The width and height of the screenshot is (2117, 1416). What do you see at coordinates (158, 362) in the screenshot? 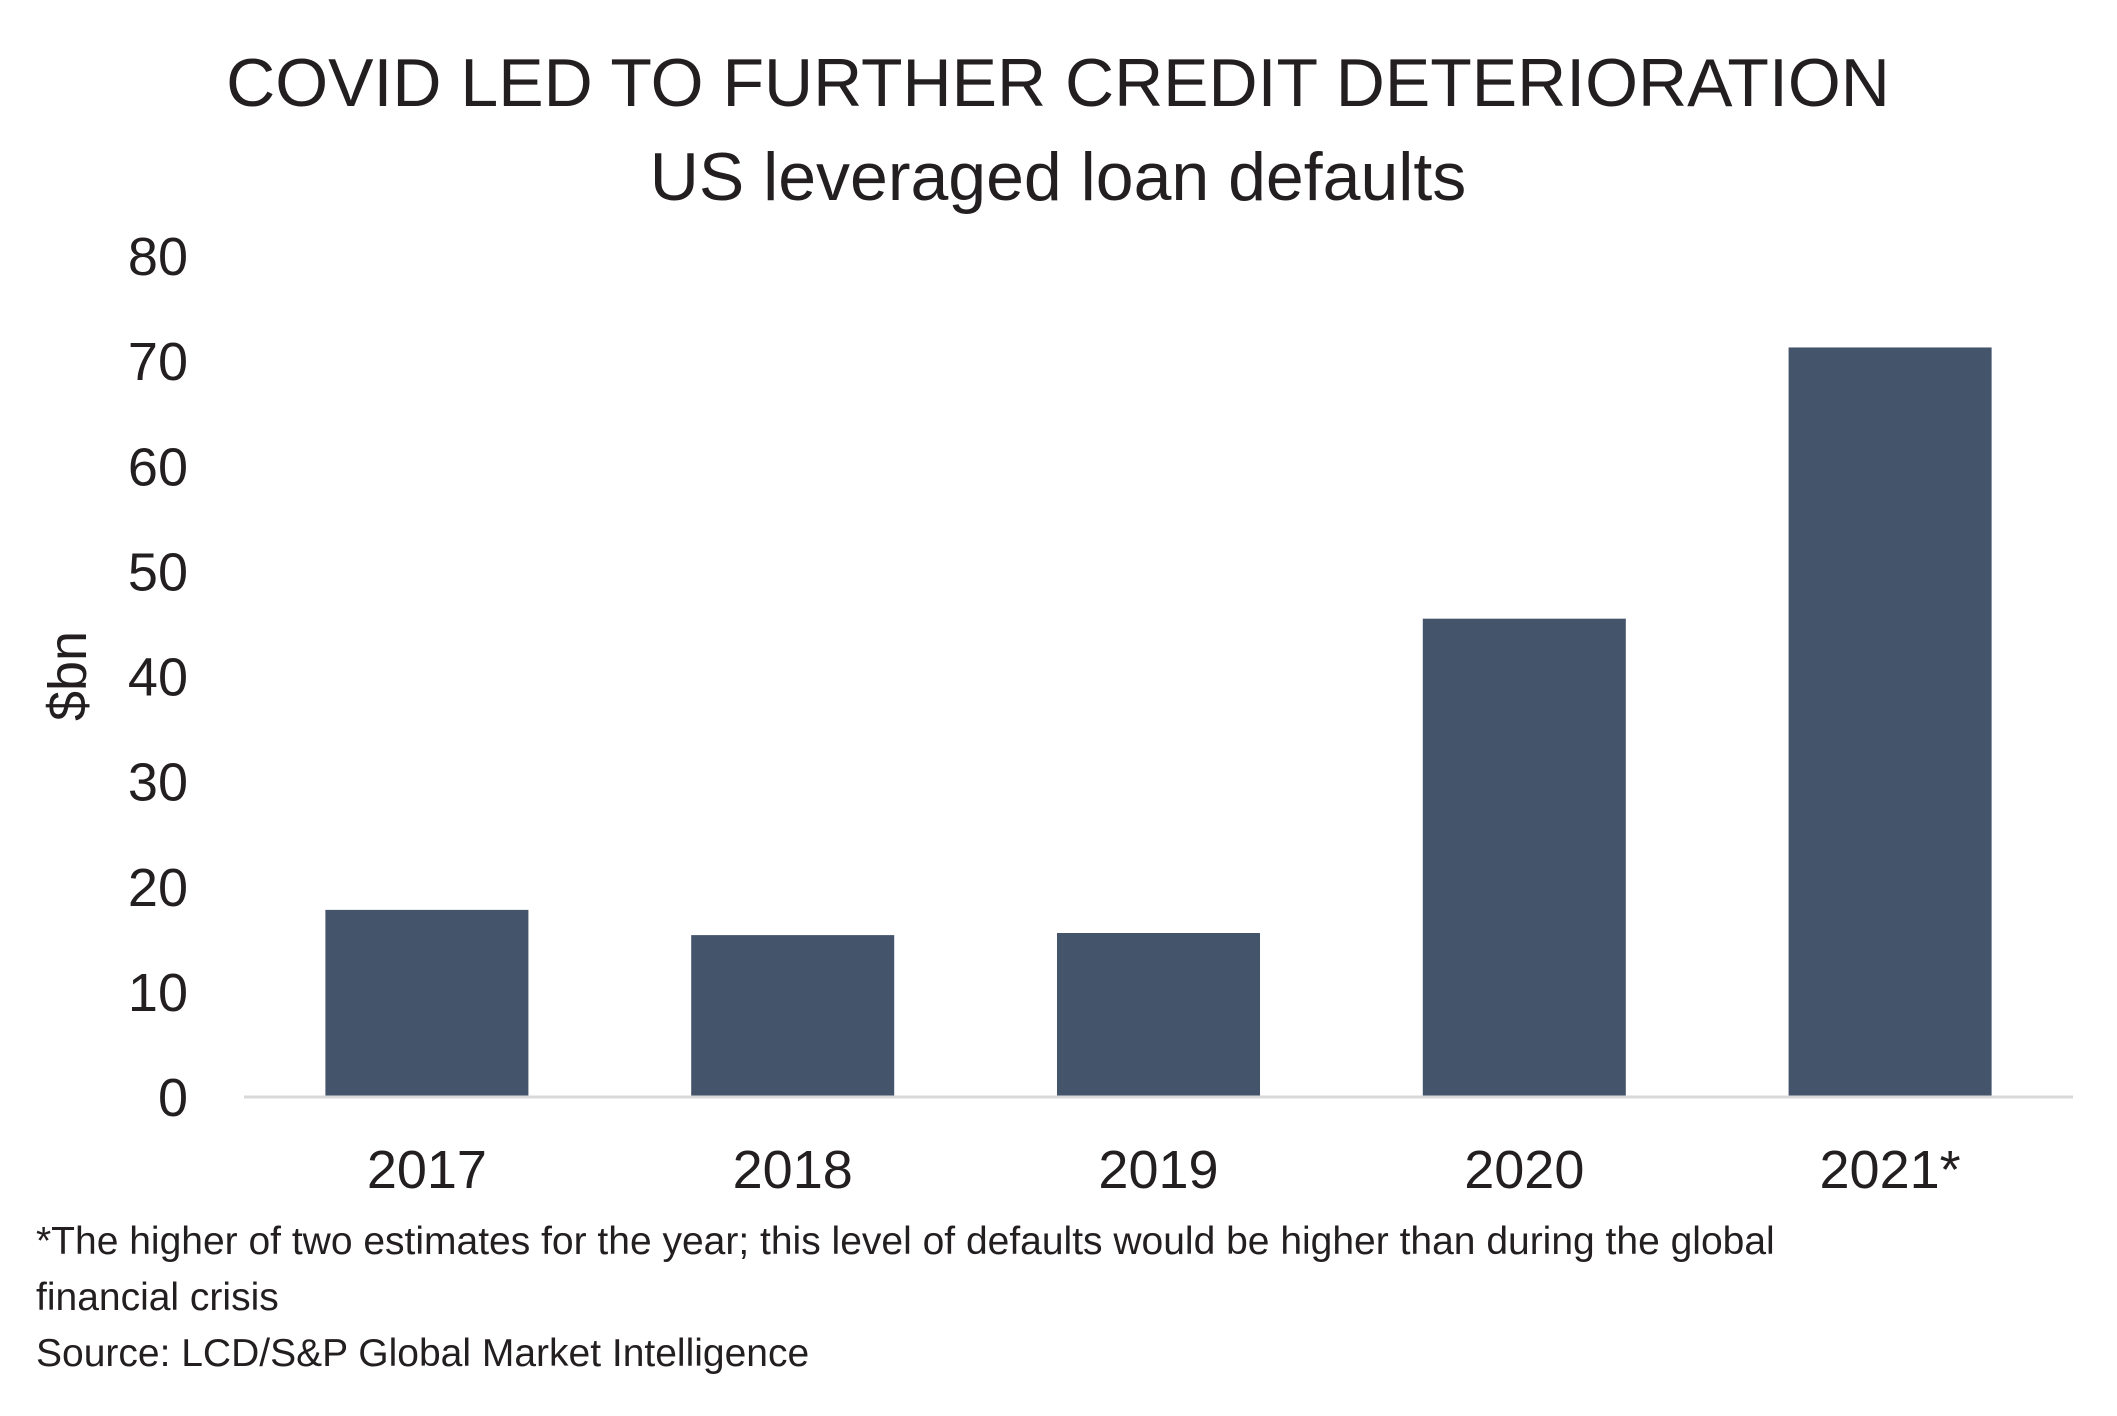
I see `y-tick-label: 70` at bounding box center [158, 362].